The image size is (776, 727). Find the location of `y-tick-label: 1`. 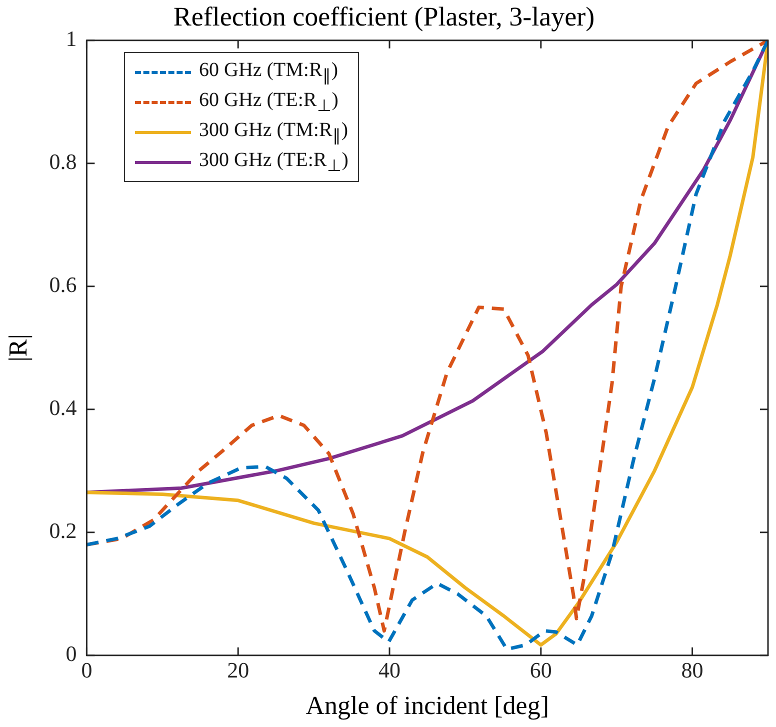

y-tick-label: 1 is located at coordinates (71, 39).